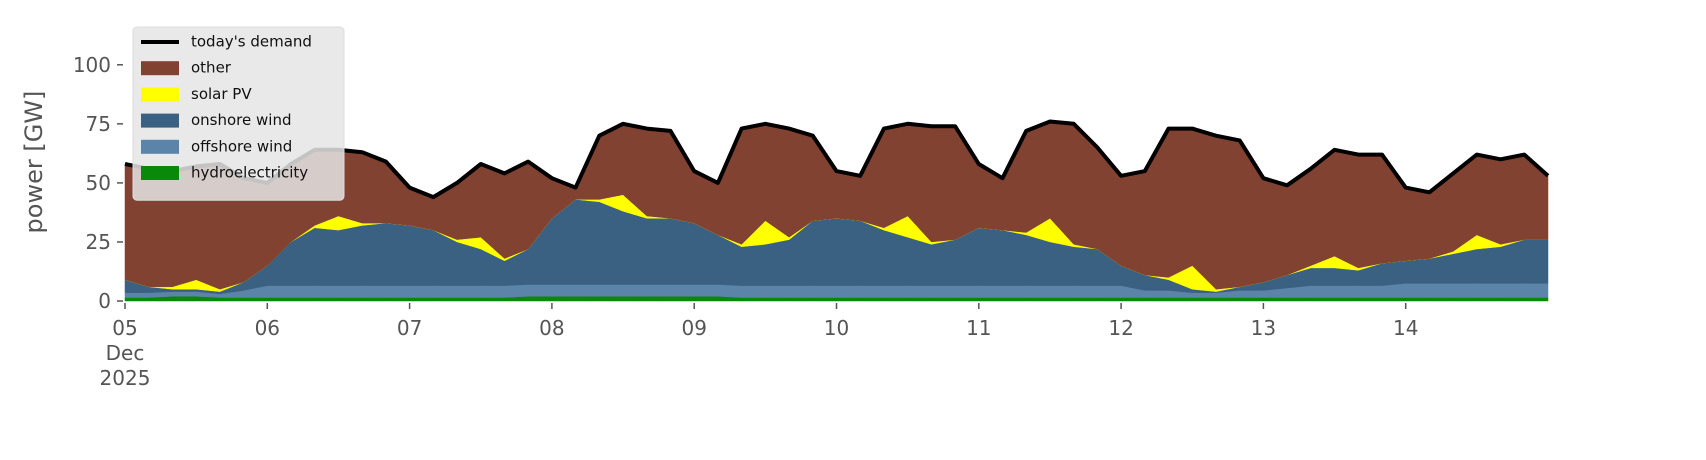 Image resolution: width=1706 pixels, height=460 pixels. I want to click on legend-box, so click(238, 113).